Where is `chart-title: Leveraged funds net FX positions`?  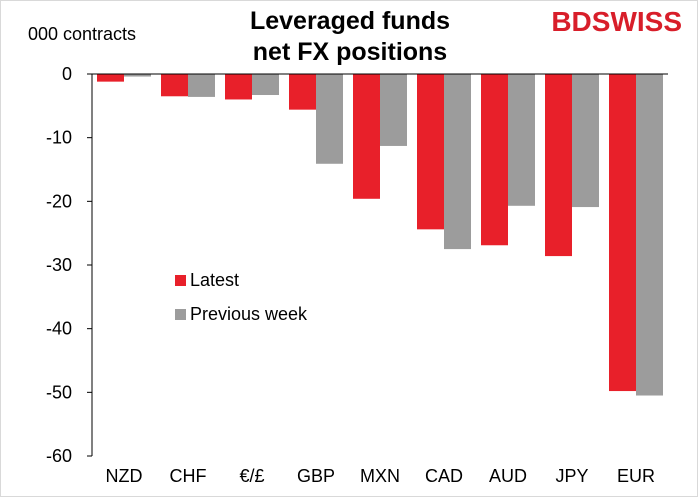 chart-title: Leveraged funds net FX positions is located at coordinates (350, 37).